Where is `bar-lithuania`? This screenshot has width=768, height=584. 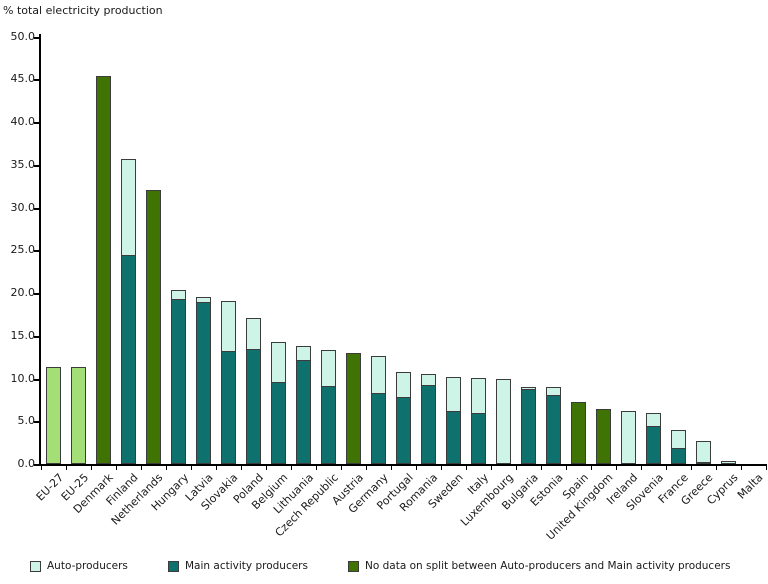
bar-lithuania is located at coordinates (303, 405).